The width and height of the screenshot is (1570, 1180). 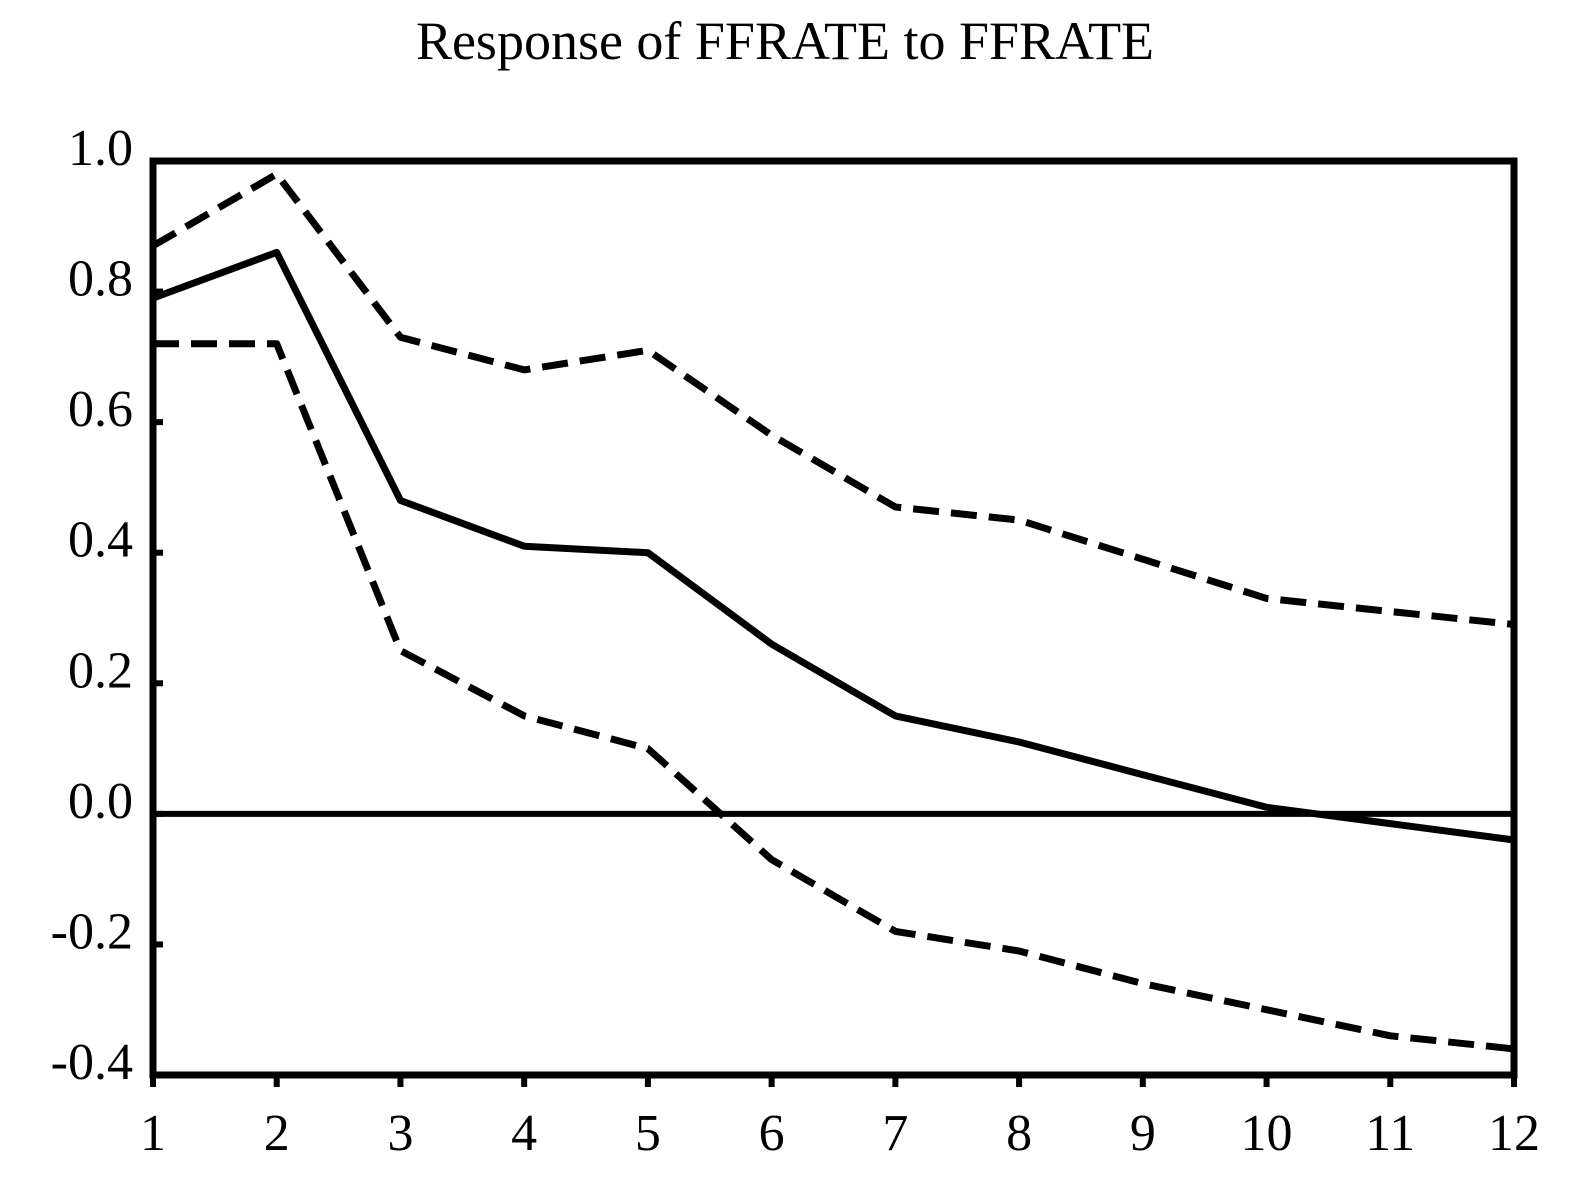 What do you see at coordinates (92, 931) in the screenshot?
I see `y-tick-label: -0.2` at bounding box center [92, 931].